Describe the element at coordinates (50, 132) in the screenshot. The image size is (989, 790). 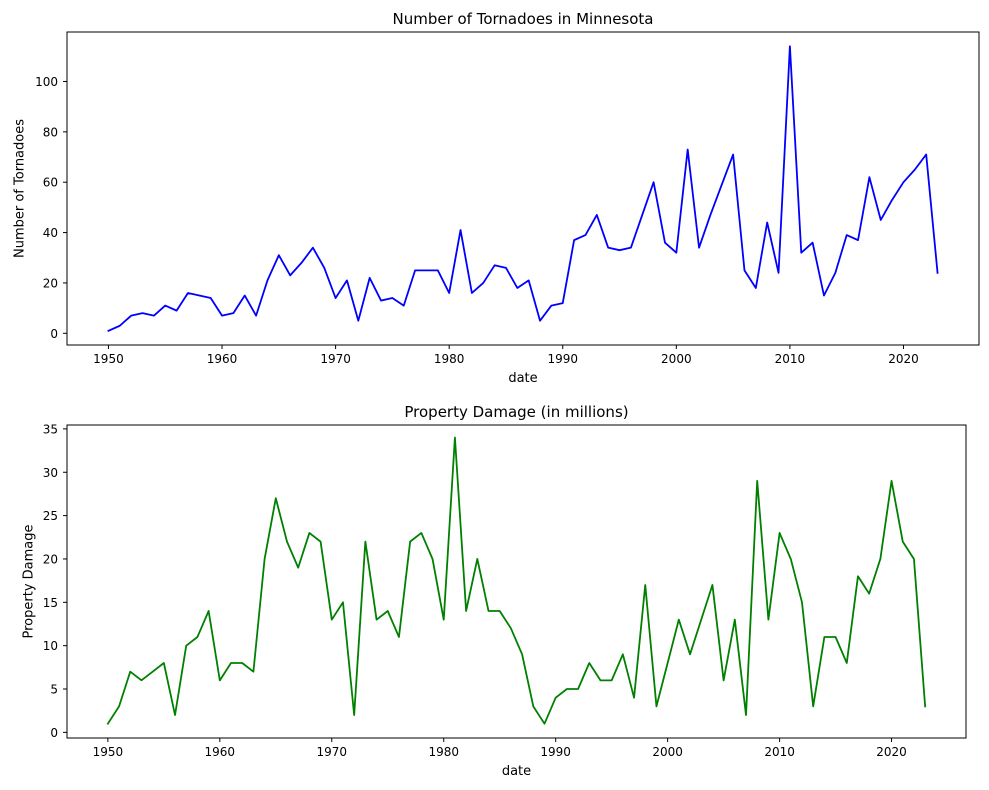
I see `y-tick-label: 80` at that location.